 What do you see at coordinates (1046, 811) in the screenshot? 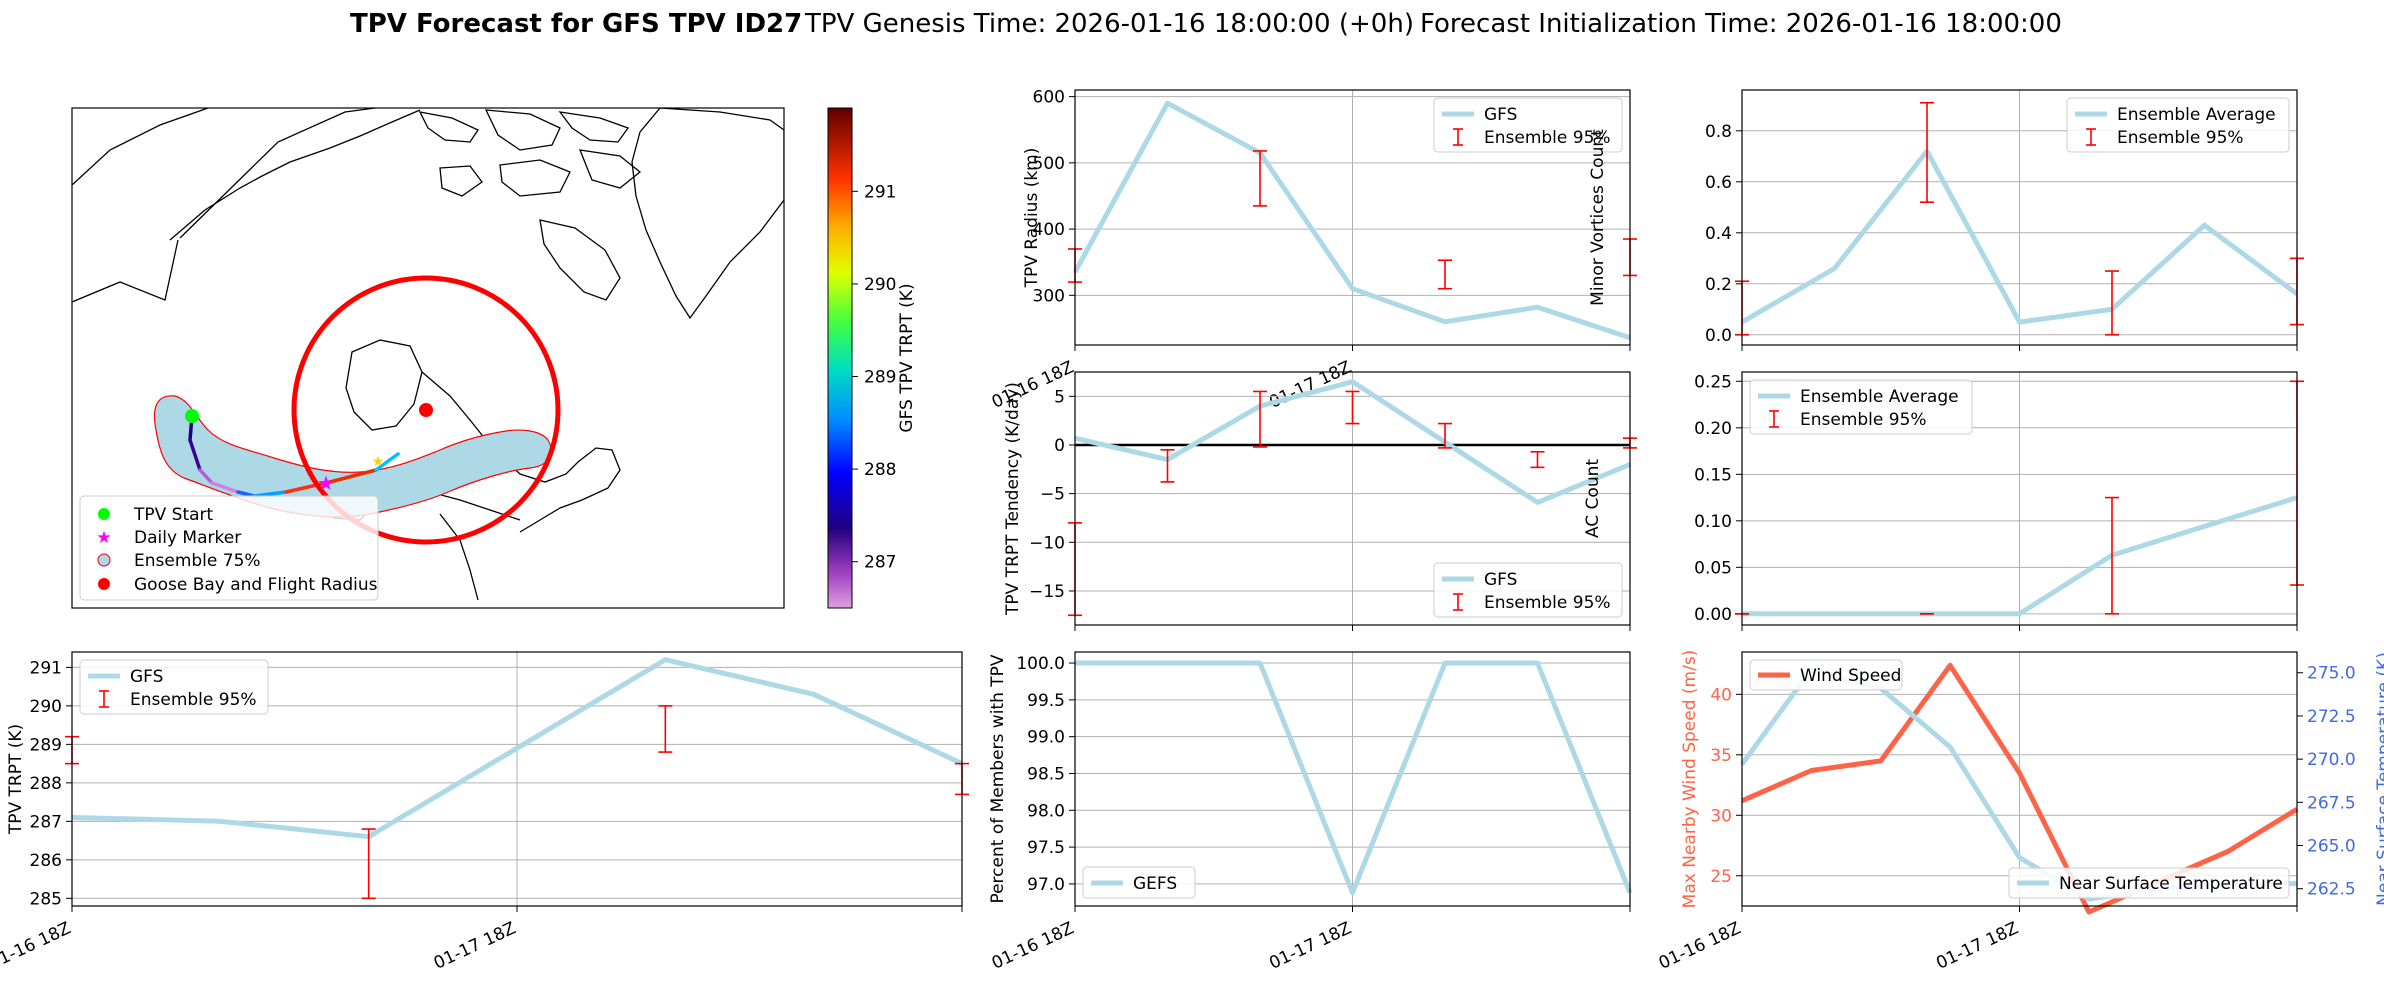
I see `y-tick-label: 98.0` at bounding box center [1046, 811].